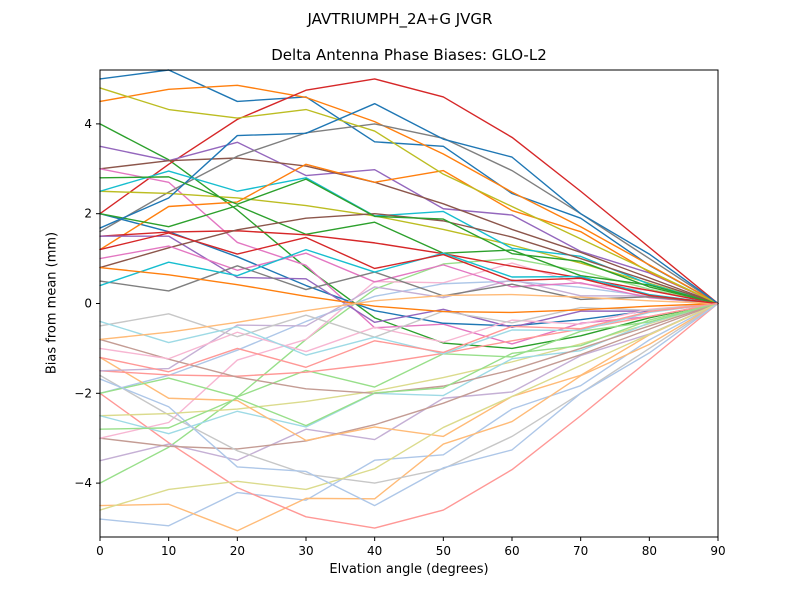 This screenshot has height=600, width=800. I want to click on x-tick-label: 0, so click(100, 551).